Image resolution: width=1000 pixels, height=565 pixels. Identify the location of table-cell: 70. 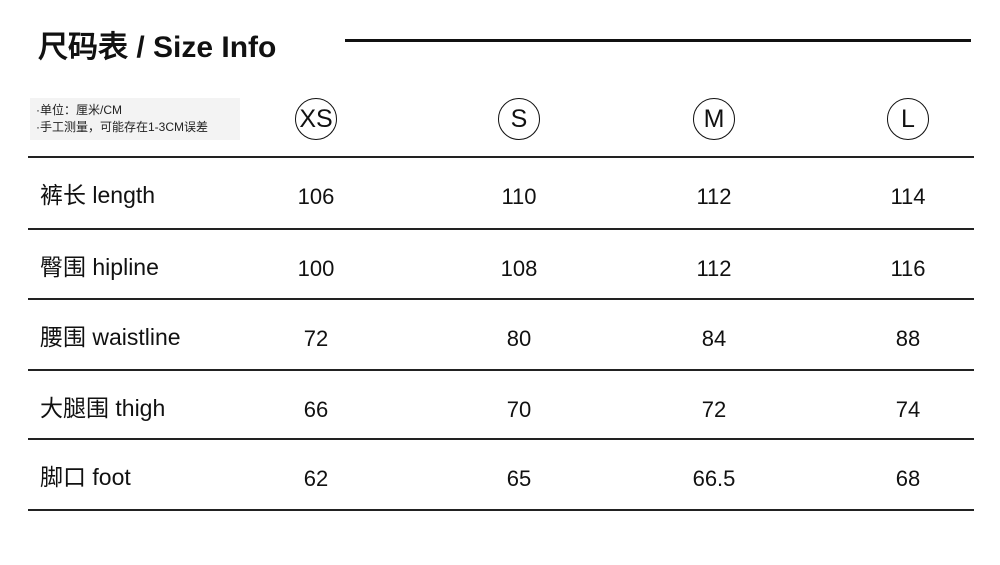
(519, 409).